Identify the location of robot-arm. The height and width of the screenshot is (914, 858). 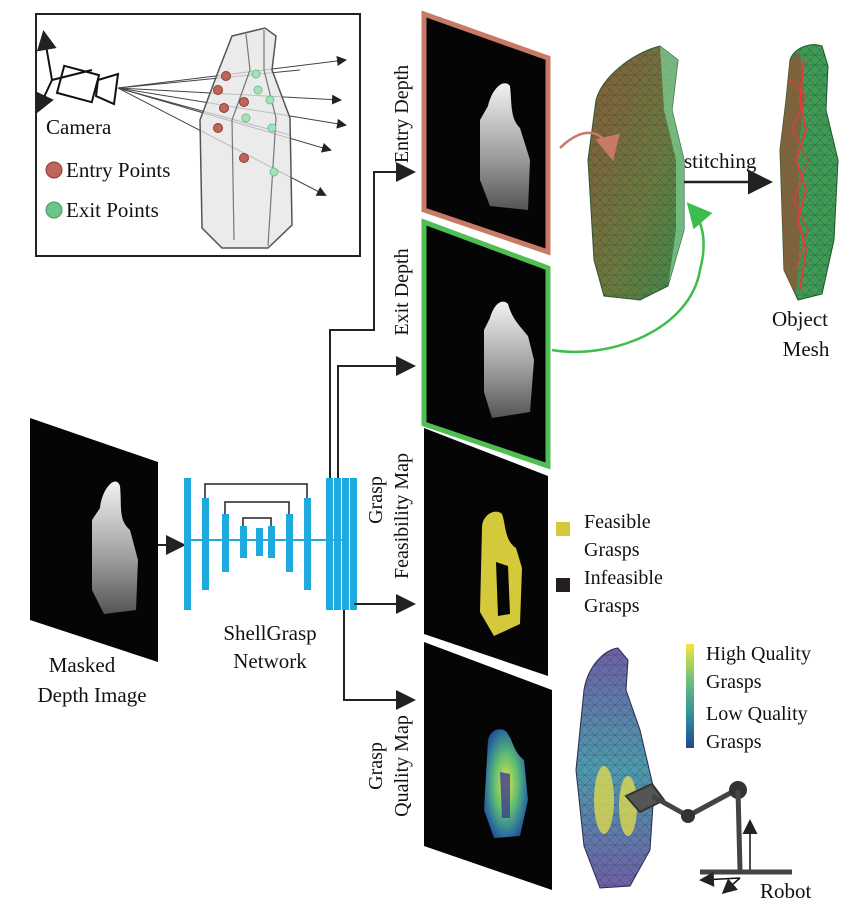
(708, 837).